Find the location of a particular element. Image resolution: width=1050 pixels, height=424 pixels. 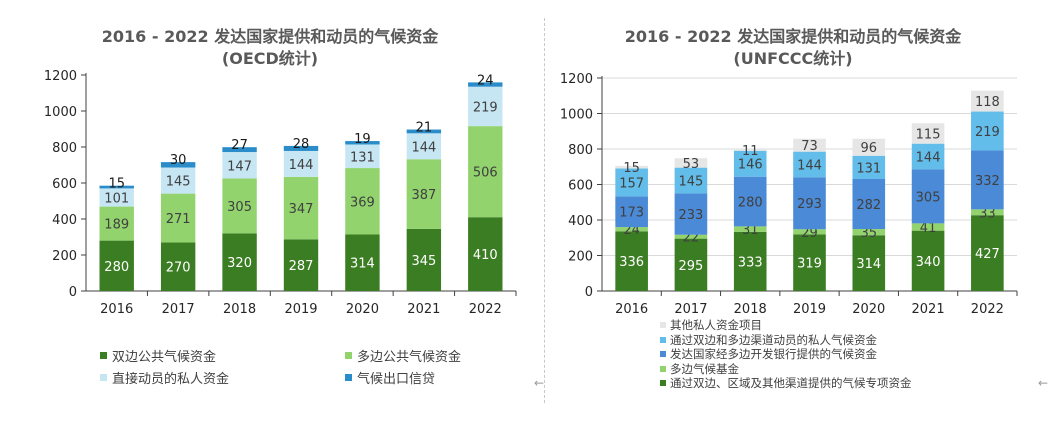

data-label: 506 is located at coordinates (485, 173).